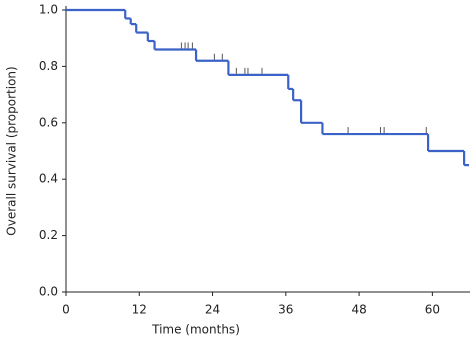 This screenshot has width=474, height=344. Describe the element at coordinates (432, 310) in the screenshot. I see `x-tick-label: 60` at that location.